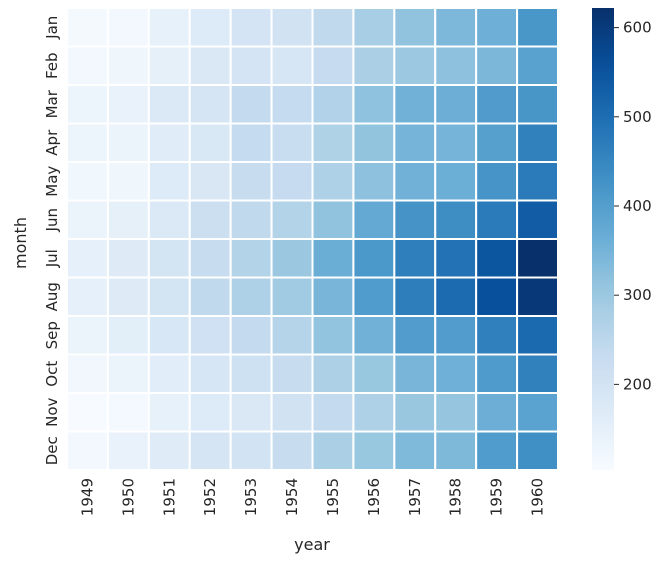 The width and height of the screenshot is (668, 566). Describe the element at coordinates (333, 335) in the screenshot. I see `heatmap-cell-sep-1955` at that location.